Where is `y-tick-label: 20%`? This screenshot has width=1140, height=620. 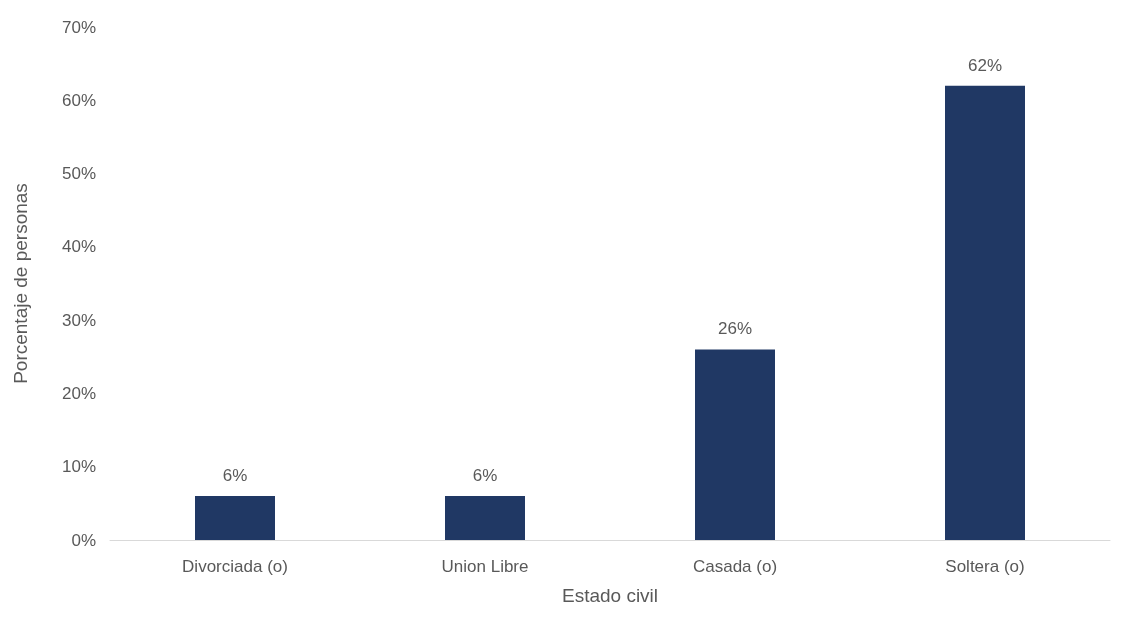 y-tick-label: 20% is located at coordinates (78, 393).